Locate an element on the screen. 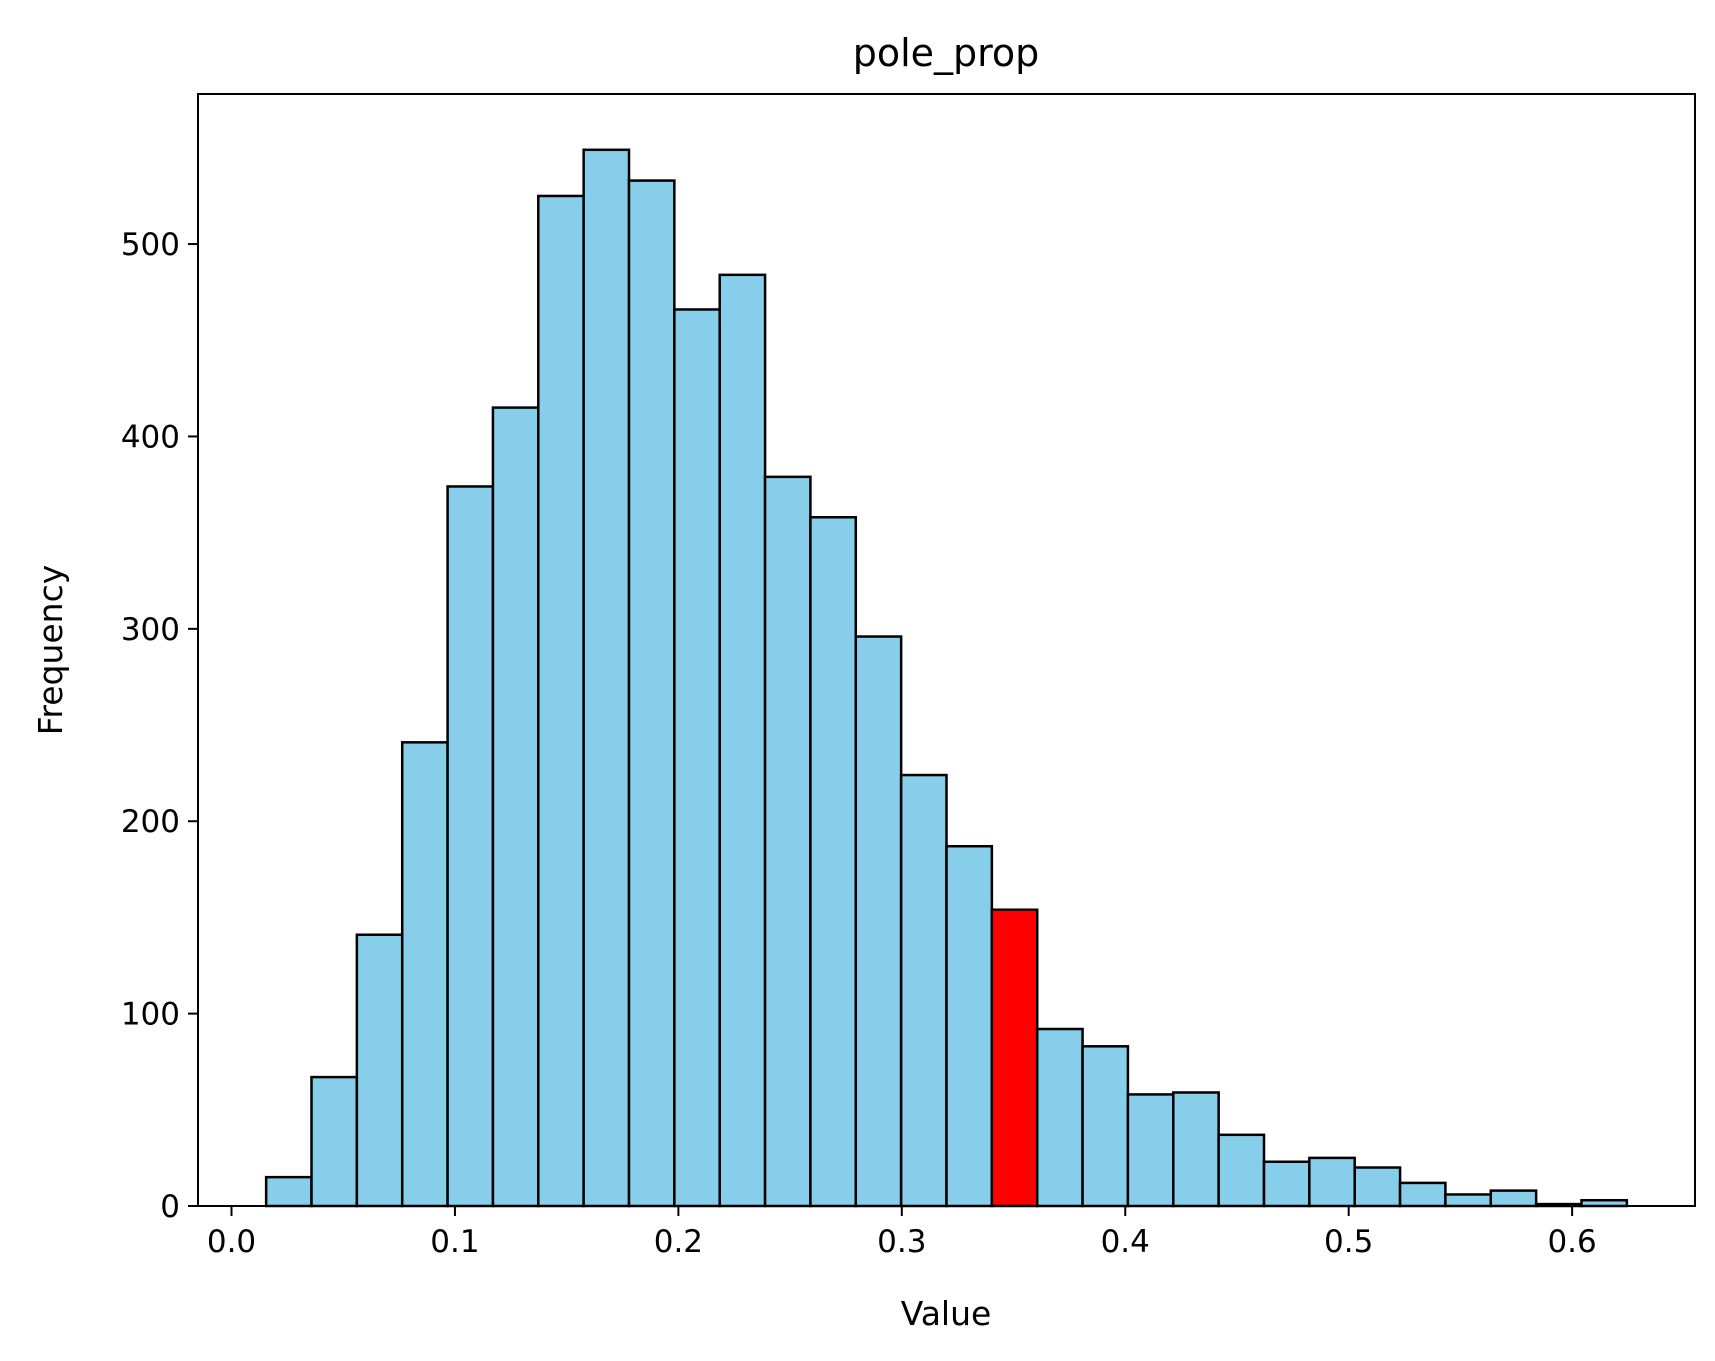 Image resolution: width=1715 pixels, height=1361 pixels. y-axis-ticks: 0 100 200 300 400 500 is located at coordinates (159, 726).